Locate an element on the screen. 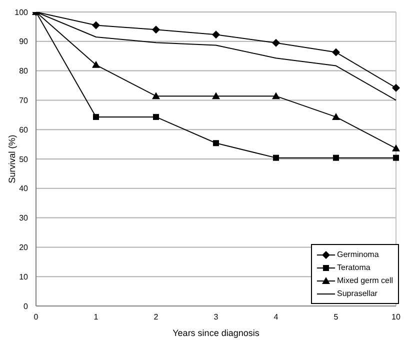 Image resolution: width=405 pixels, height=340 pixels. legend-label: Germinoma is located at coordinates (358, 254).